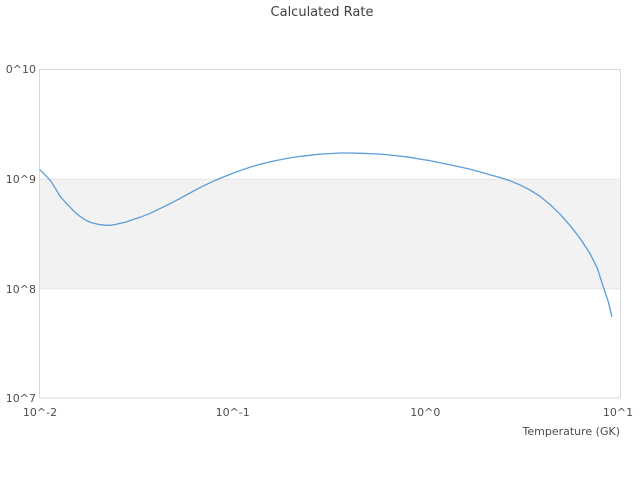 This screenshot has width=640, height=480. I want to click on x-tick-label-1e-2: 10^-2, so click(40, 412).